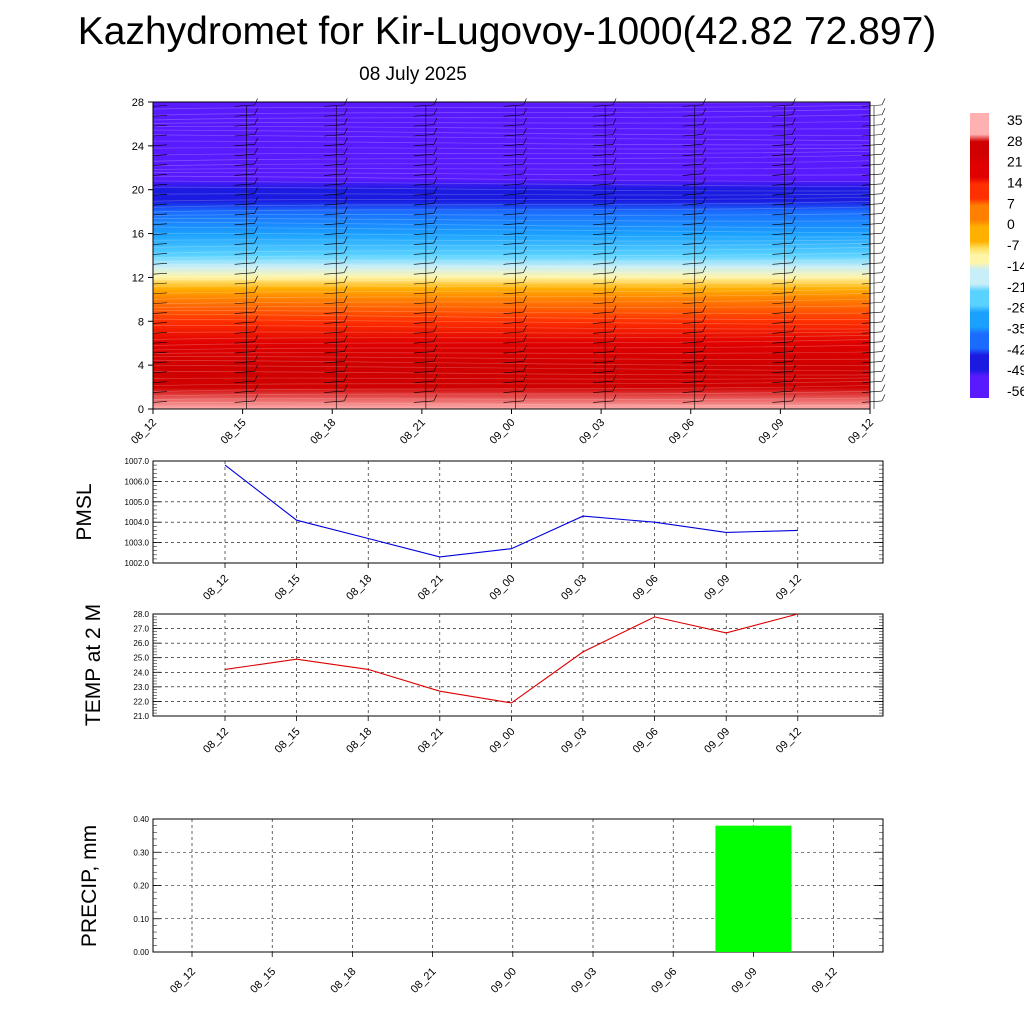 The width and height of the screenshot is (1024, 1024). Describe the element at coordinates (138, 235) in the screenshot. I see `y-tick-label: 16` at that location.